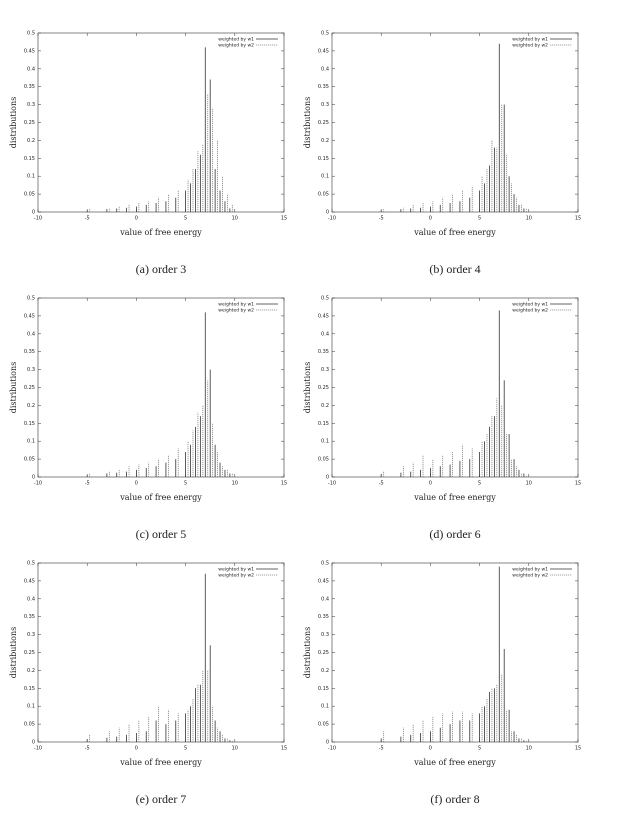 Image resolution: width=618 pixels, height=824 pixels. Describe the element at coordinates (454, 799) in the screenshot. I see `caption: (f) order 8` at that location.